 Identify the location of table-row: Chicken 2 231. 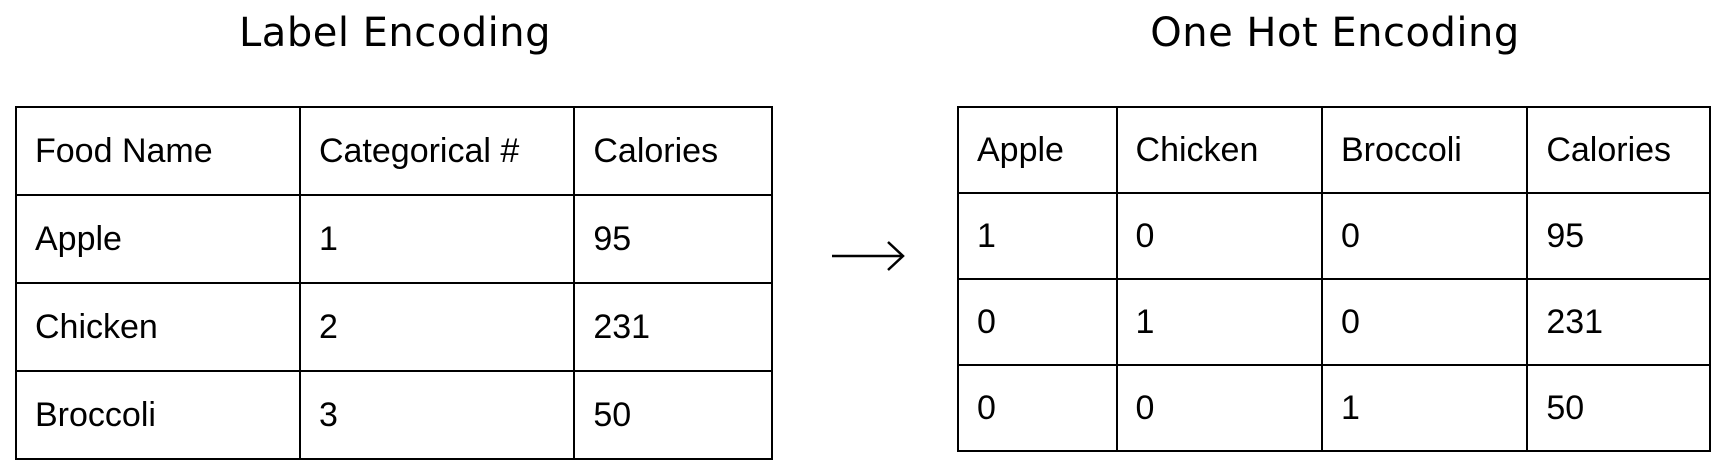
(394, 327).